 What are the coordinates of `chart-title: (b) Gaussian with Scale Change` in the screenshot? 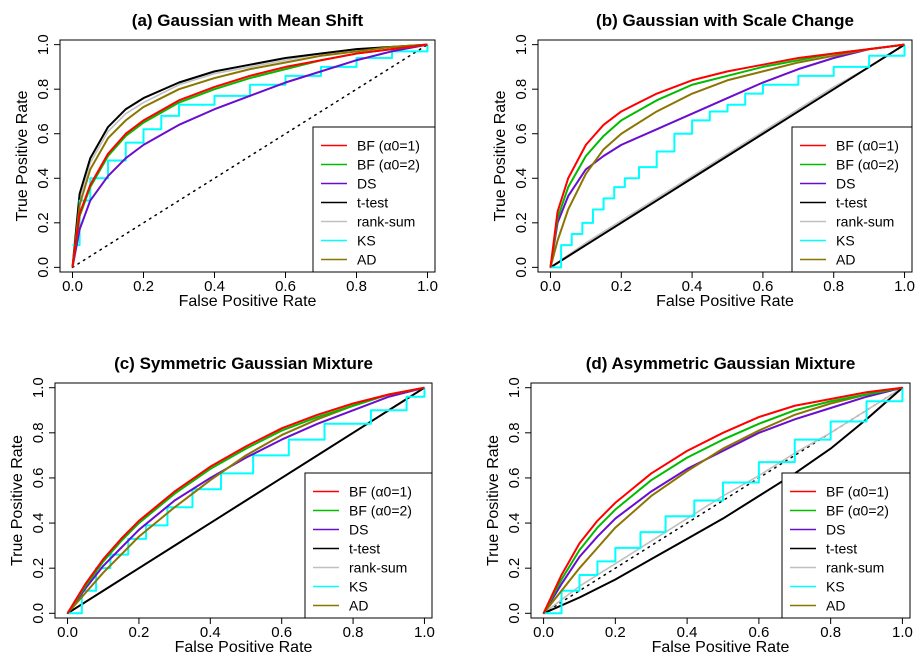 It's located at (725, 20).